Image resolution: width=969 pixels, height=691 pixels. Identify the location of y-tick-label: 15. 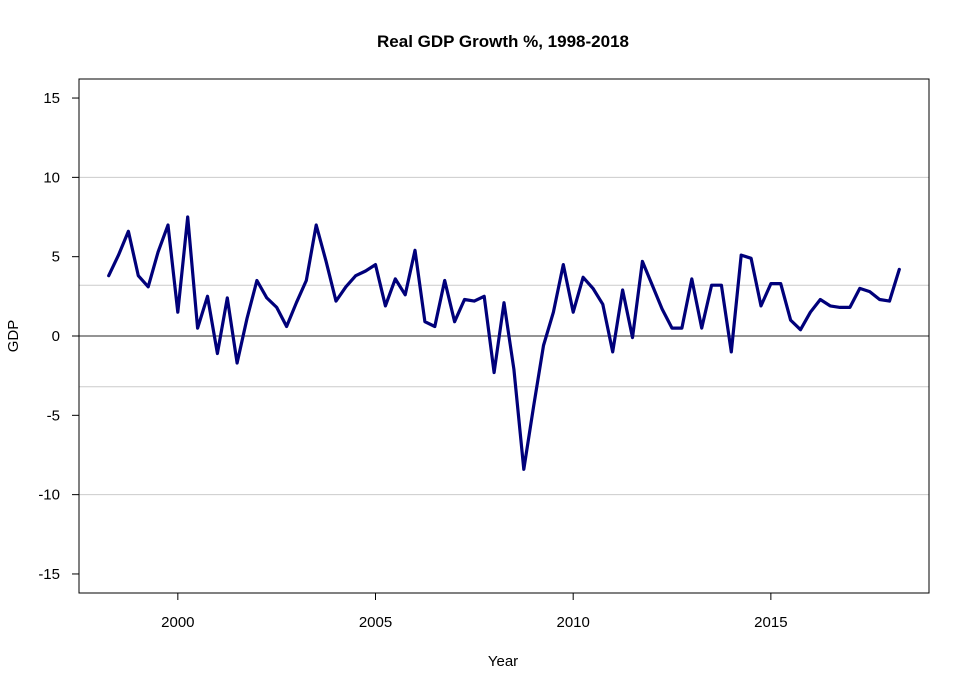
(51, 98).